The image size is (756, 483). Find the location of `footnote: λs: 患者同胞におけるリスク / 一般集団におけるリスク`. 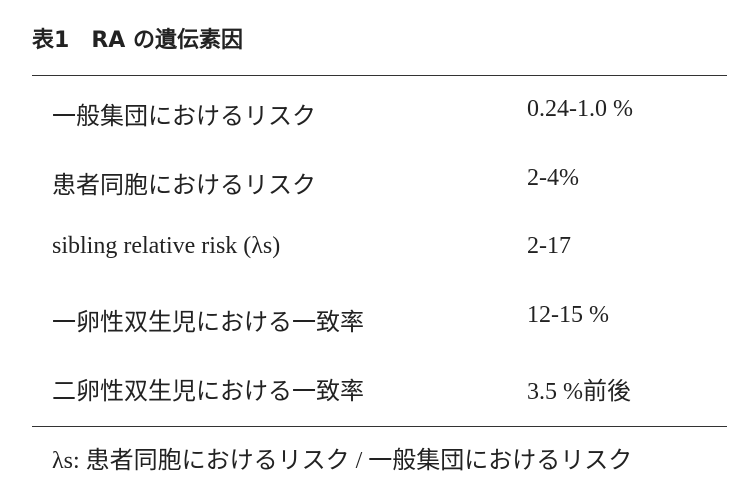

footnote: λs: 患者同胞におけるリスク / 一般集団におけるリスク is located at coordinates (342, 461).